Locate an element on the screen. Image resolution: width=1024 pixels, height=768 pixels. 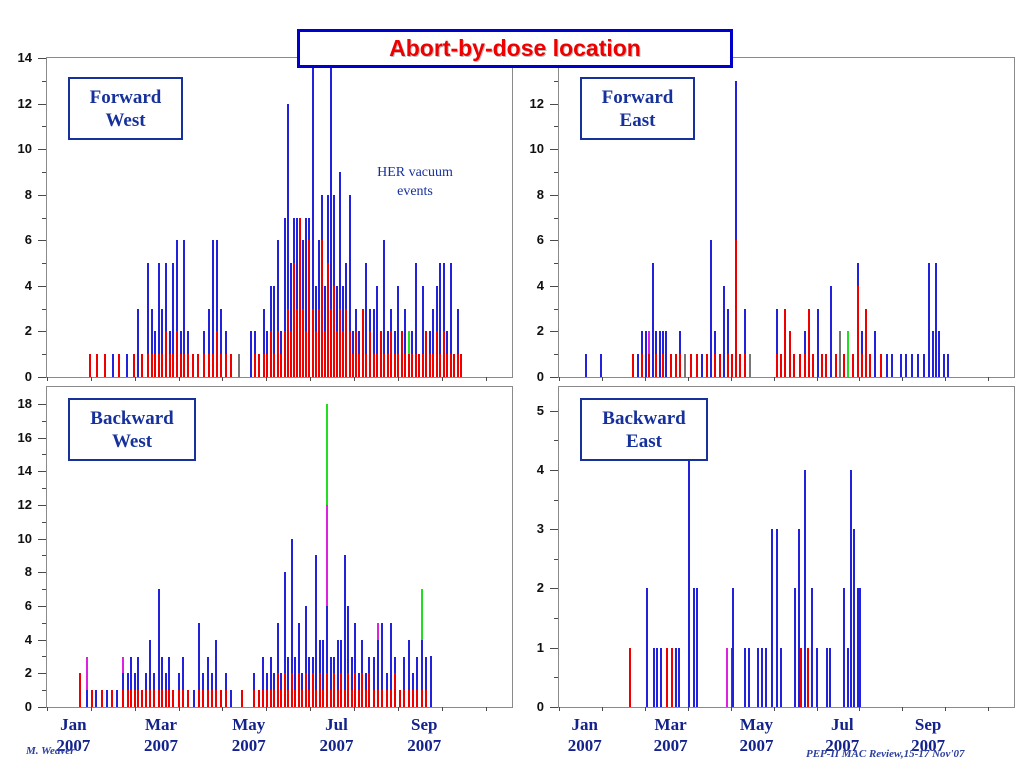
page-title: Abort-by-dose location is located at coordinates (515, 48).